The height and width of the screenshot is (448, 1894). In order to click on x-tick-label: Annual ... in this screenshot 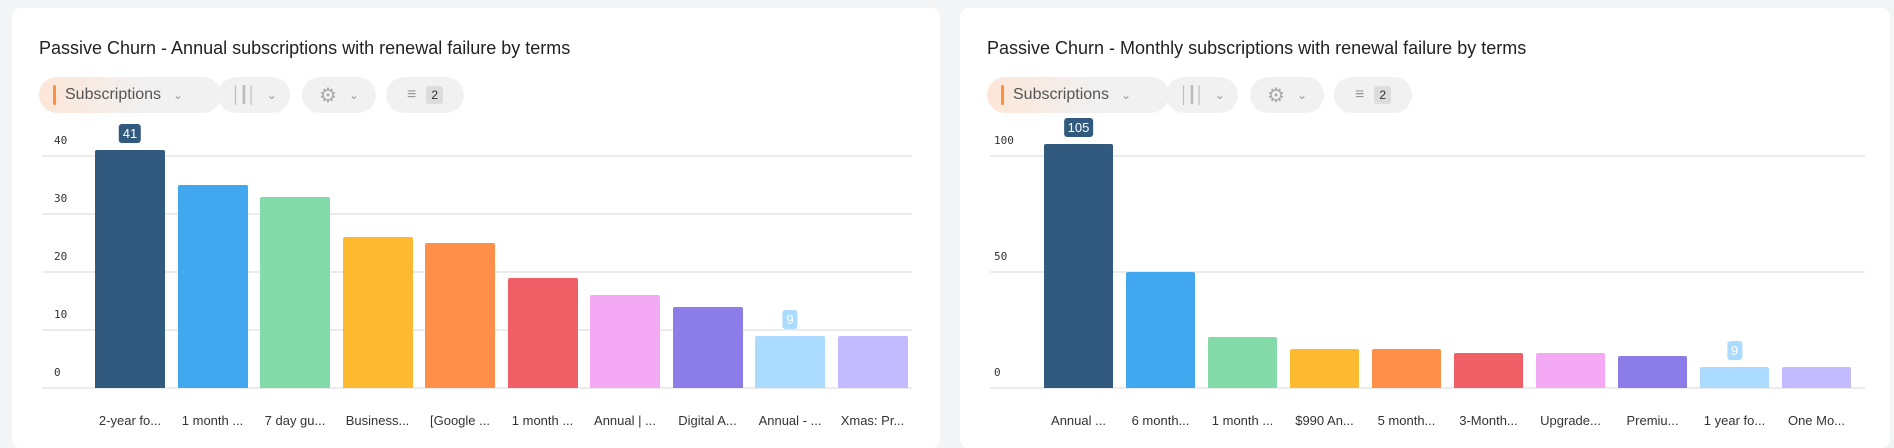, I will do `click(1078, 420)`.